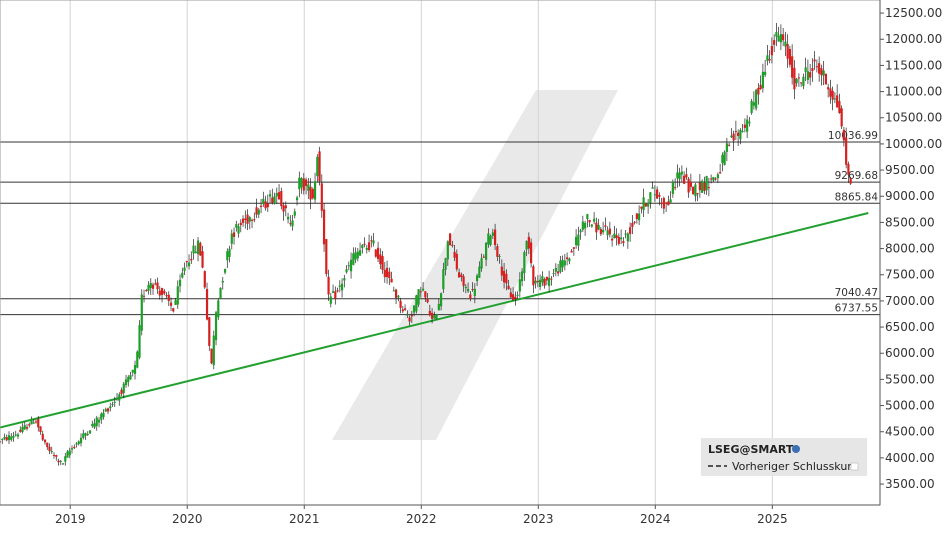 The height and width of the screenshot is (534, 948). I want to click on legend-source: LSEG@SMART, so click(751, 449).